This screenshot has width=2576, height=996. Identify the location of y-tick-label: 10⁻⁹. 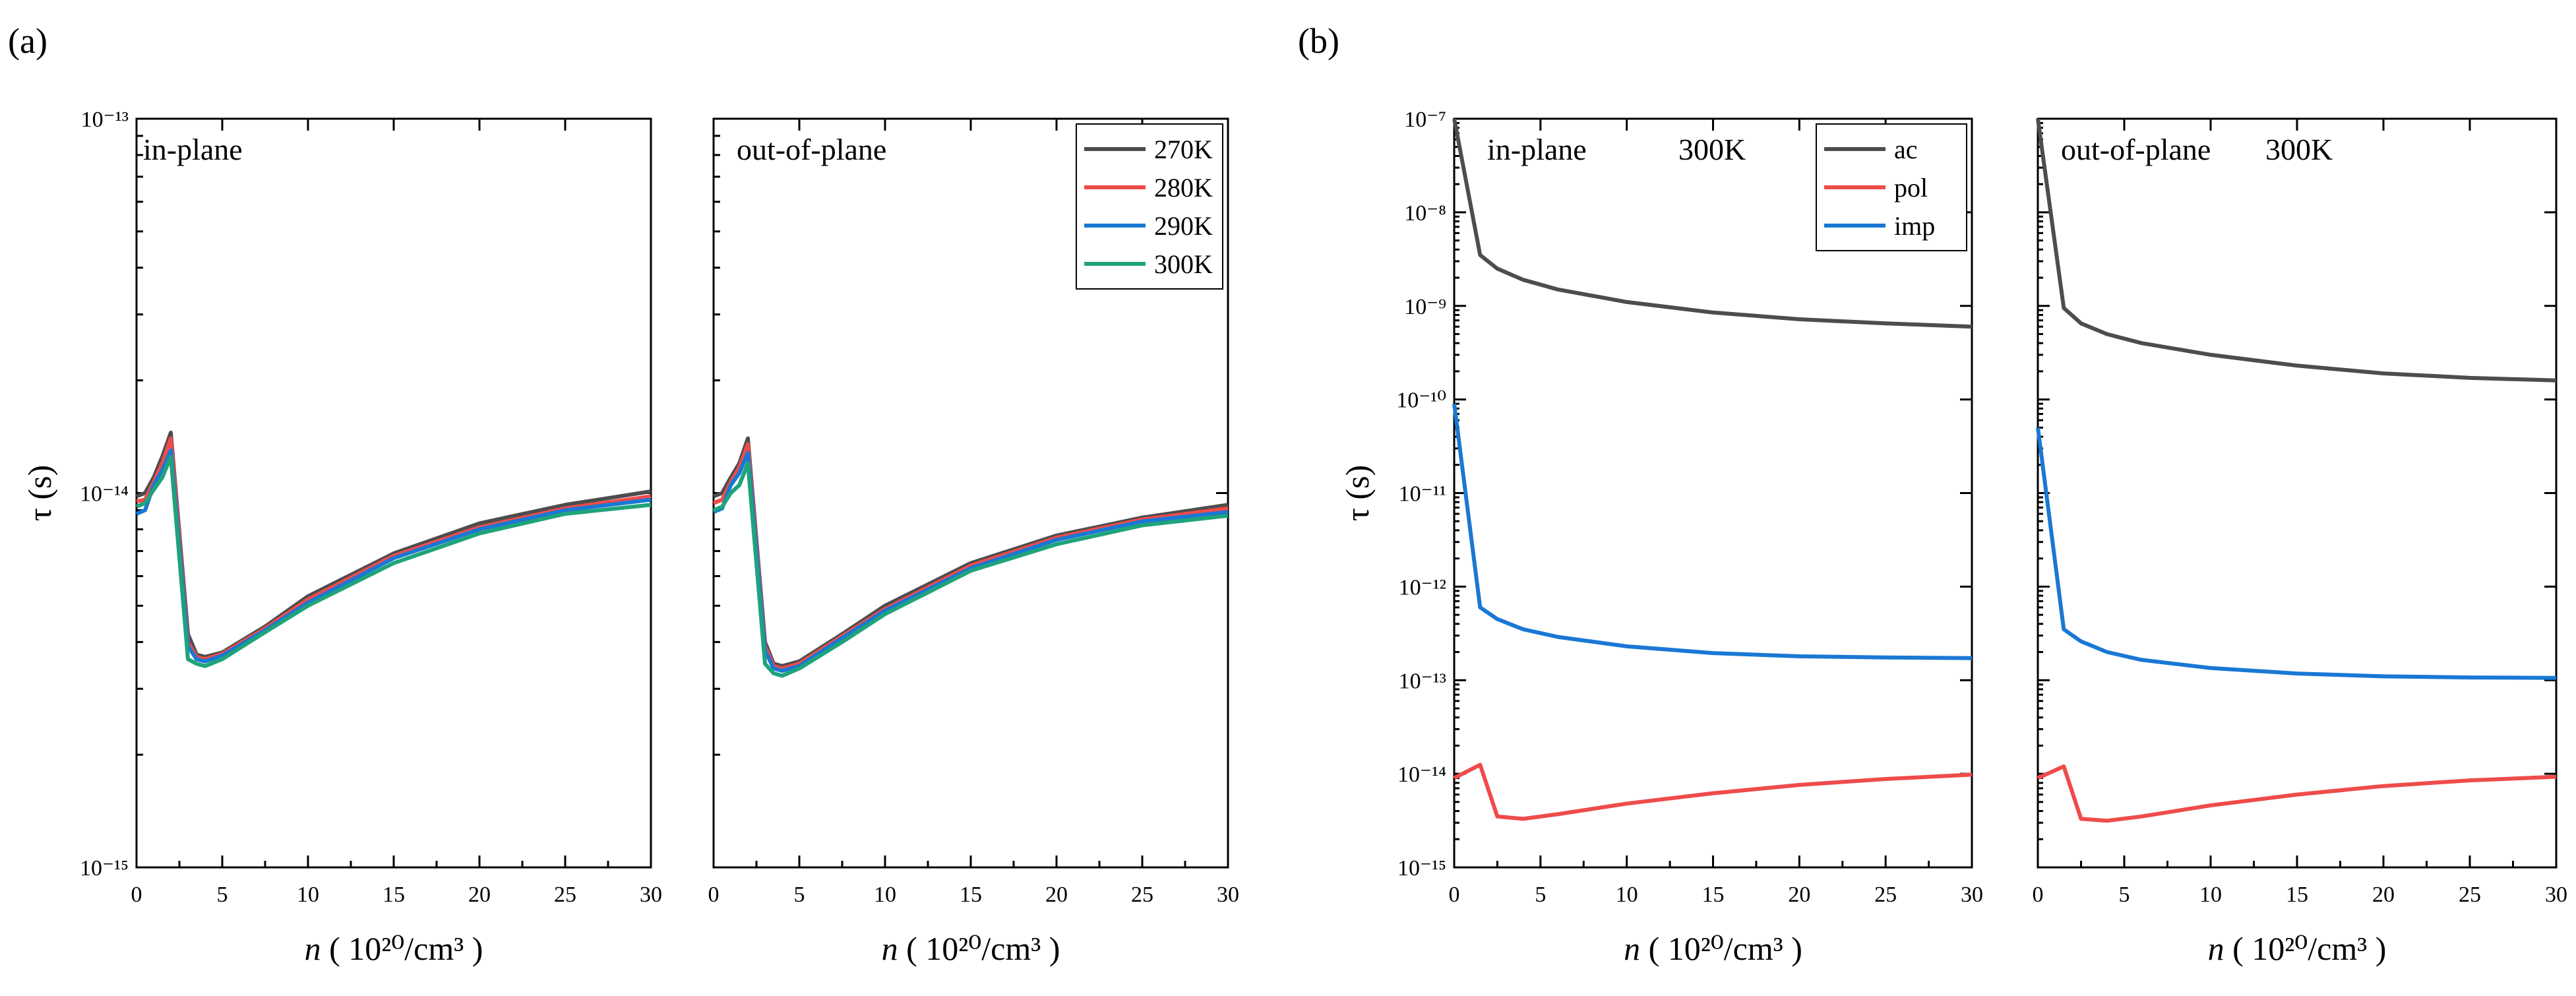
(1425, 307).